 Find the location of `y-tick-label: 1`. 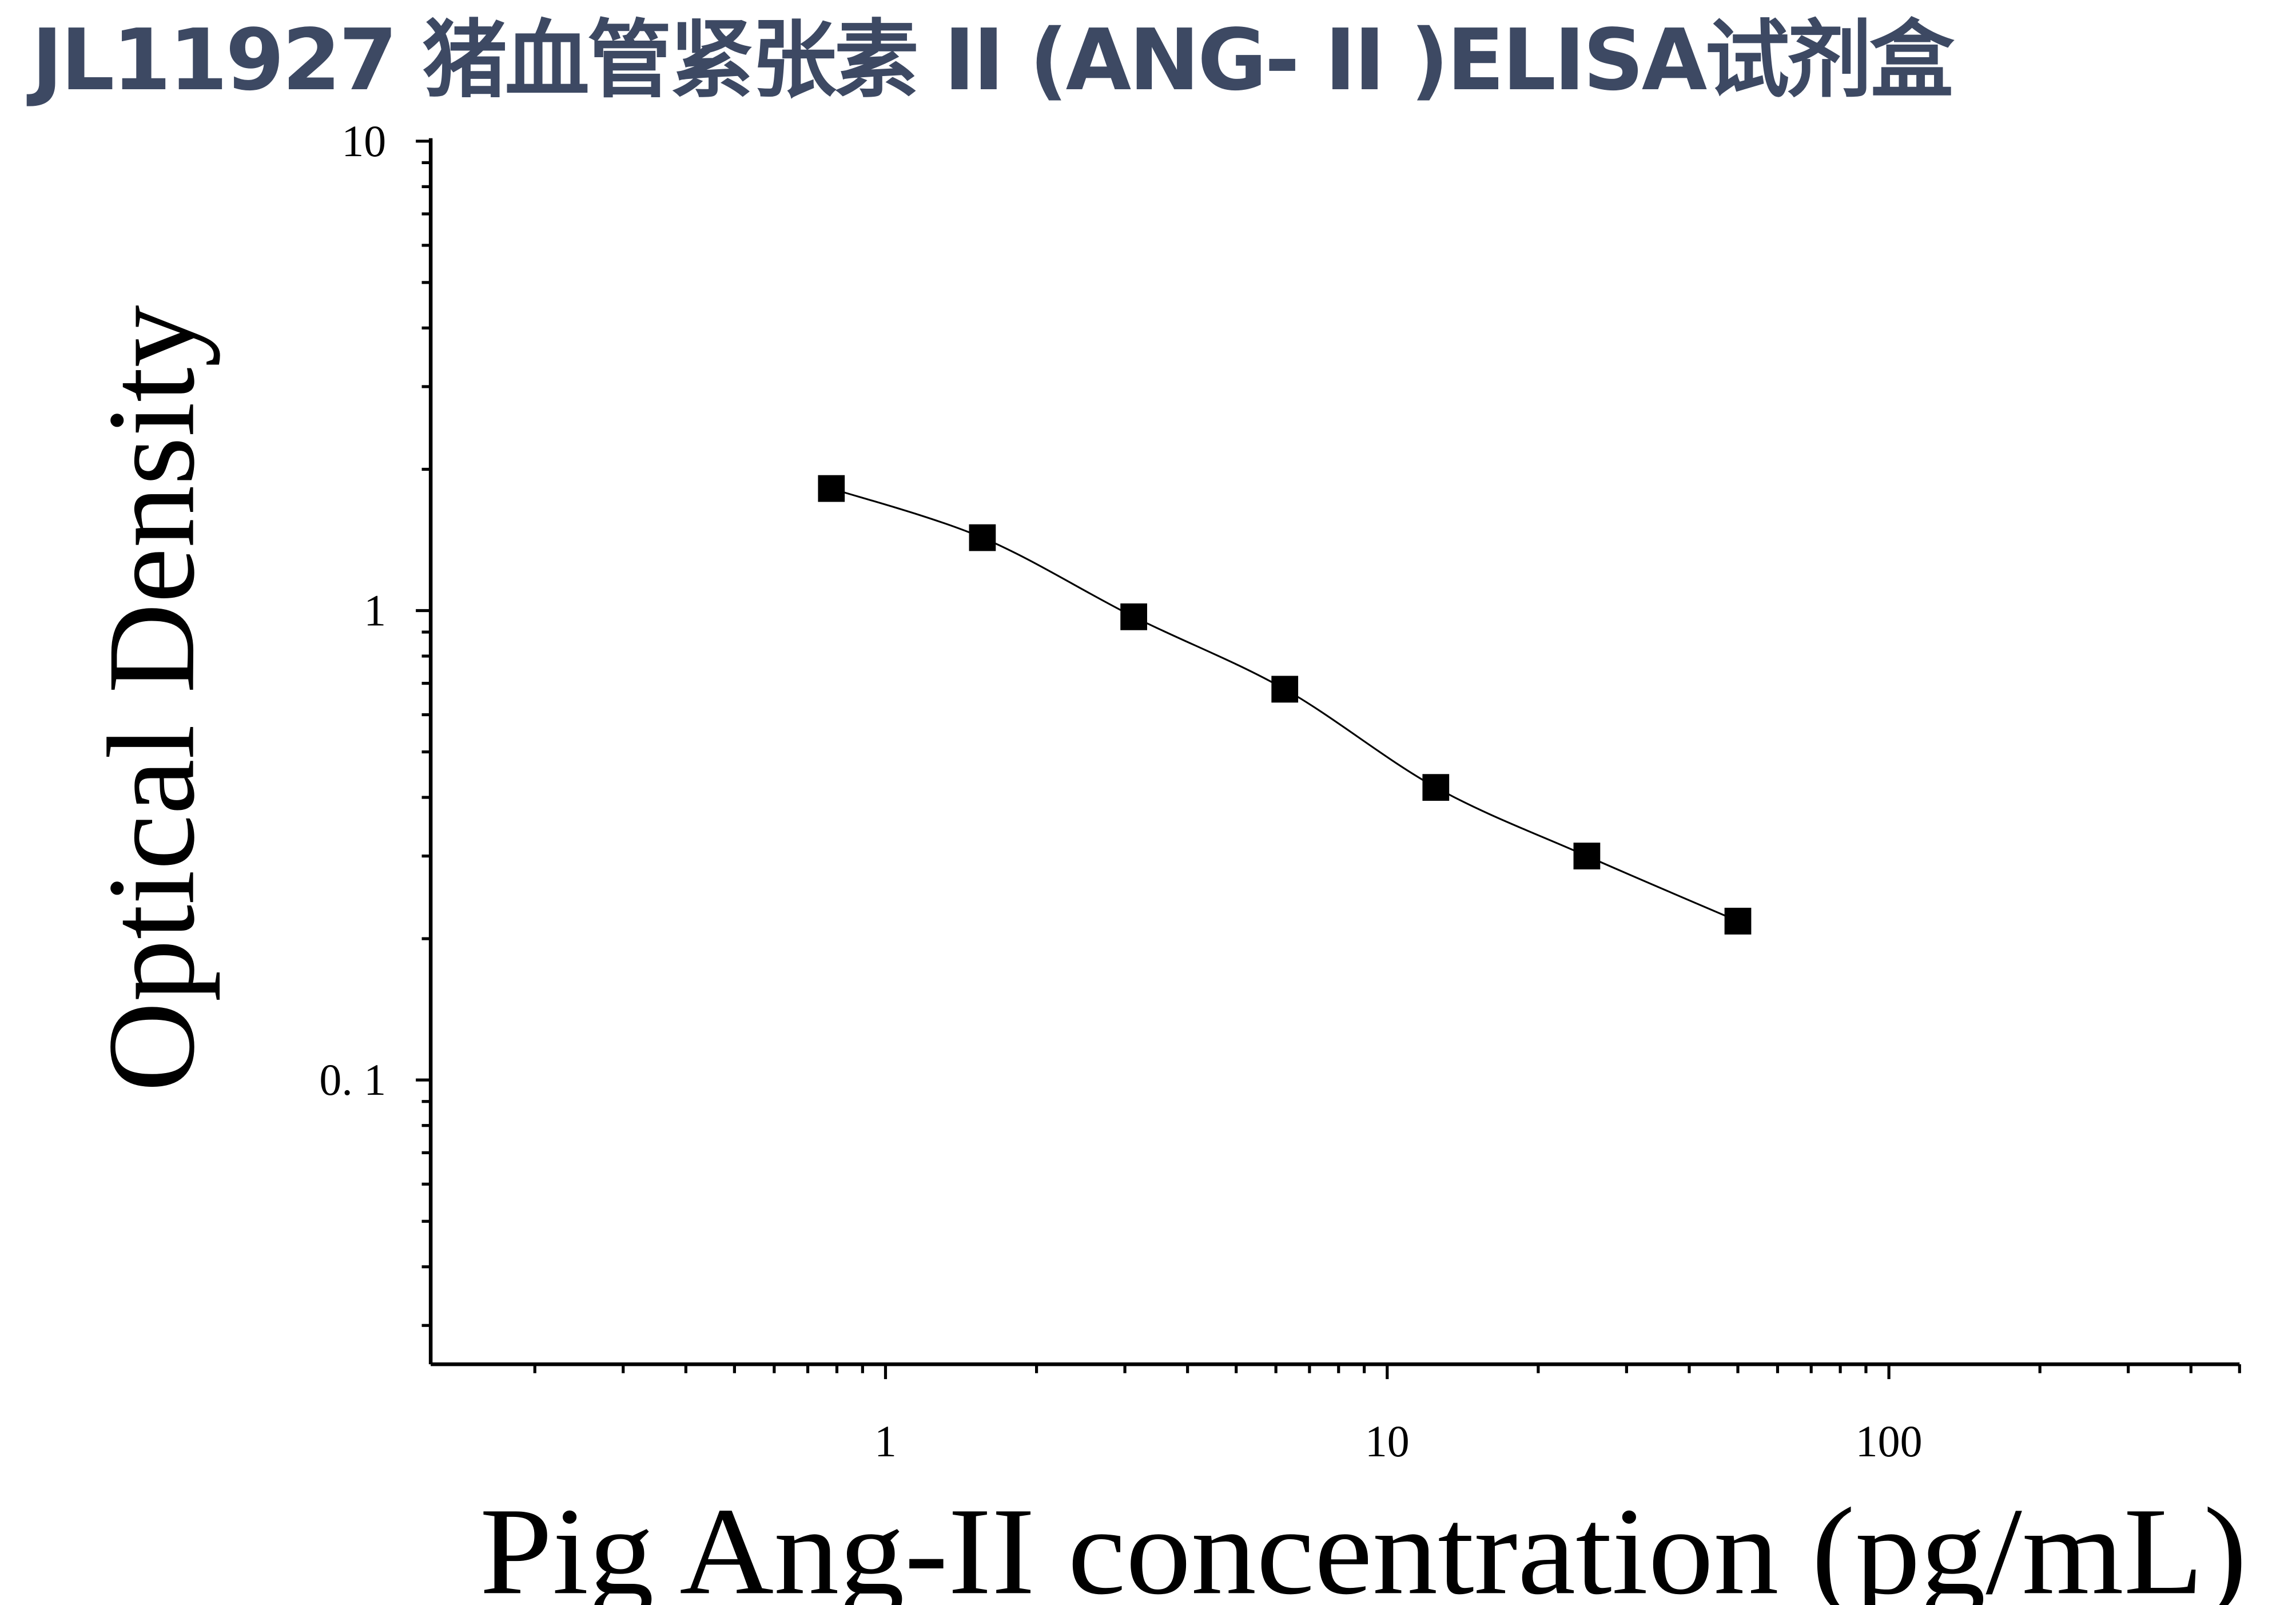

y-tick-label: 1 is located at coordinates (375, 610).